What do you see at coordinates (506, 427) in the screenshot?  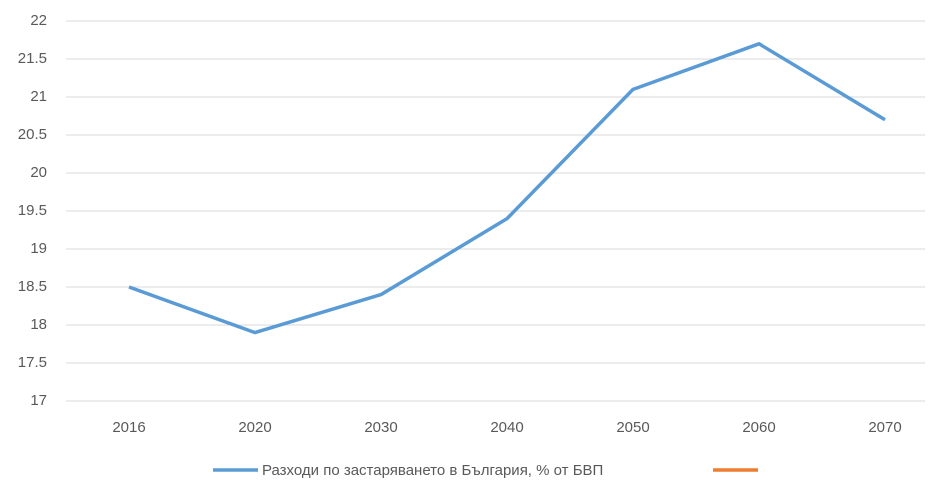 I see `x-tick-label: 2040` at bounding box center [506, 427].